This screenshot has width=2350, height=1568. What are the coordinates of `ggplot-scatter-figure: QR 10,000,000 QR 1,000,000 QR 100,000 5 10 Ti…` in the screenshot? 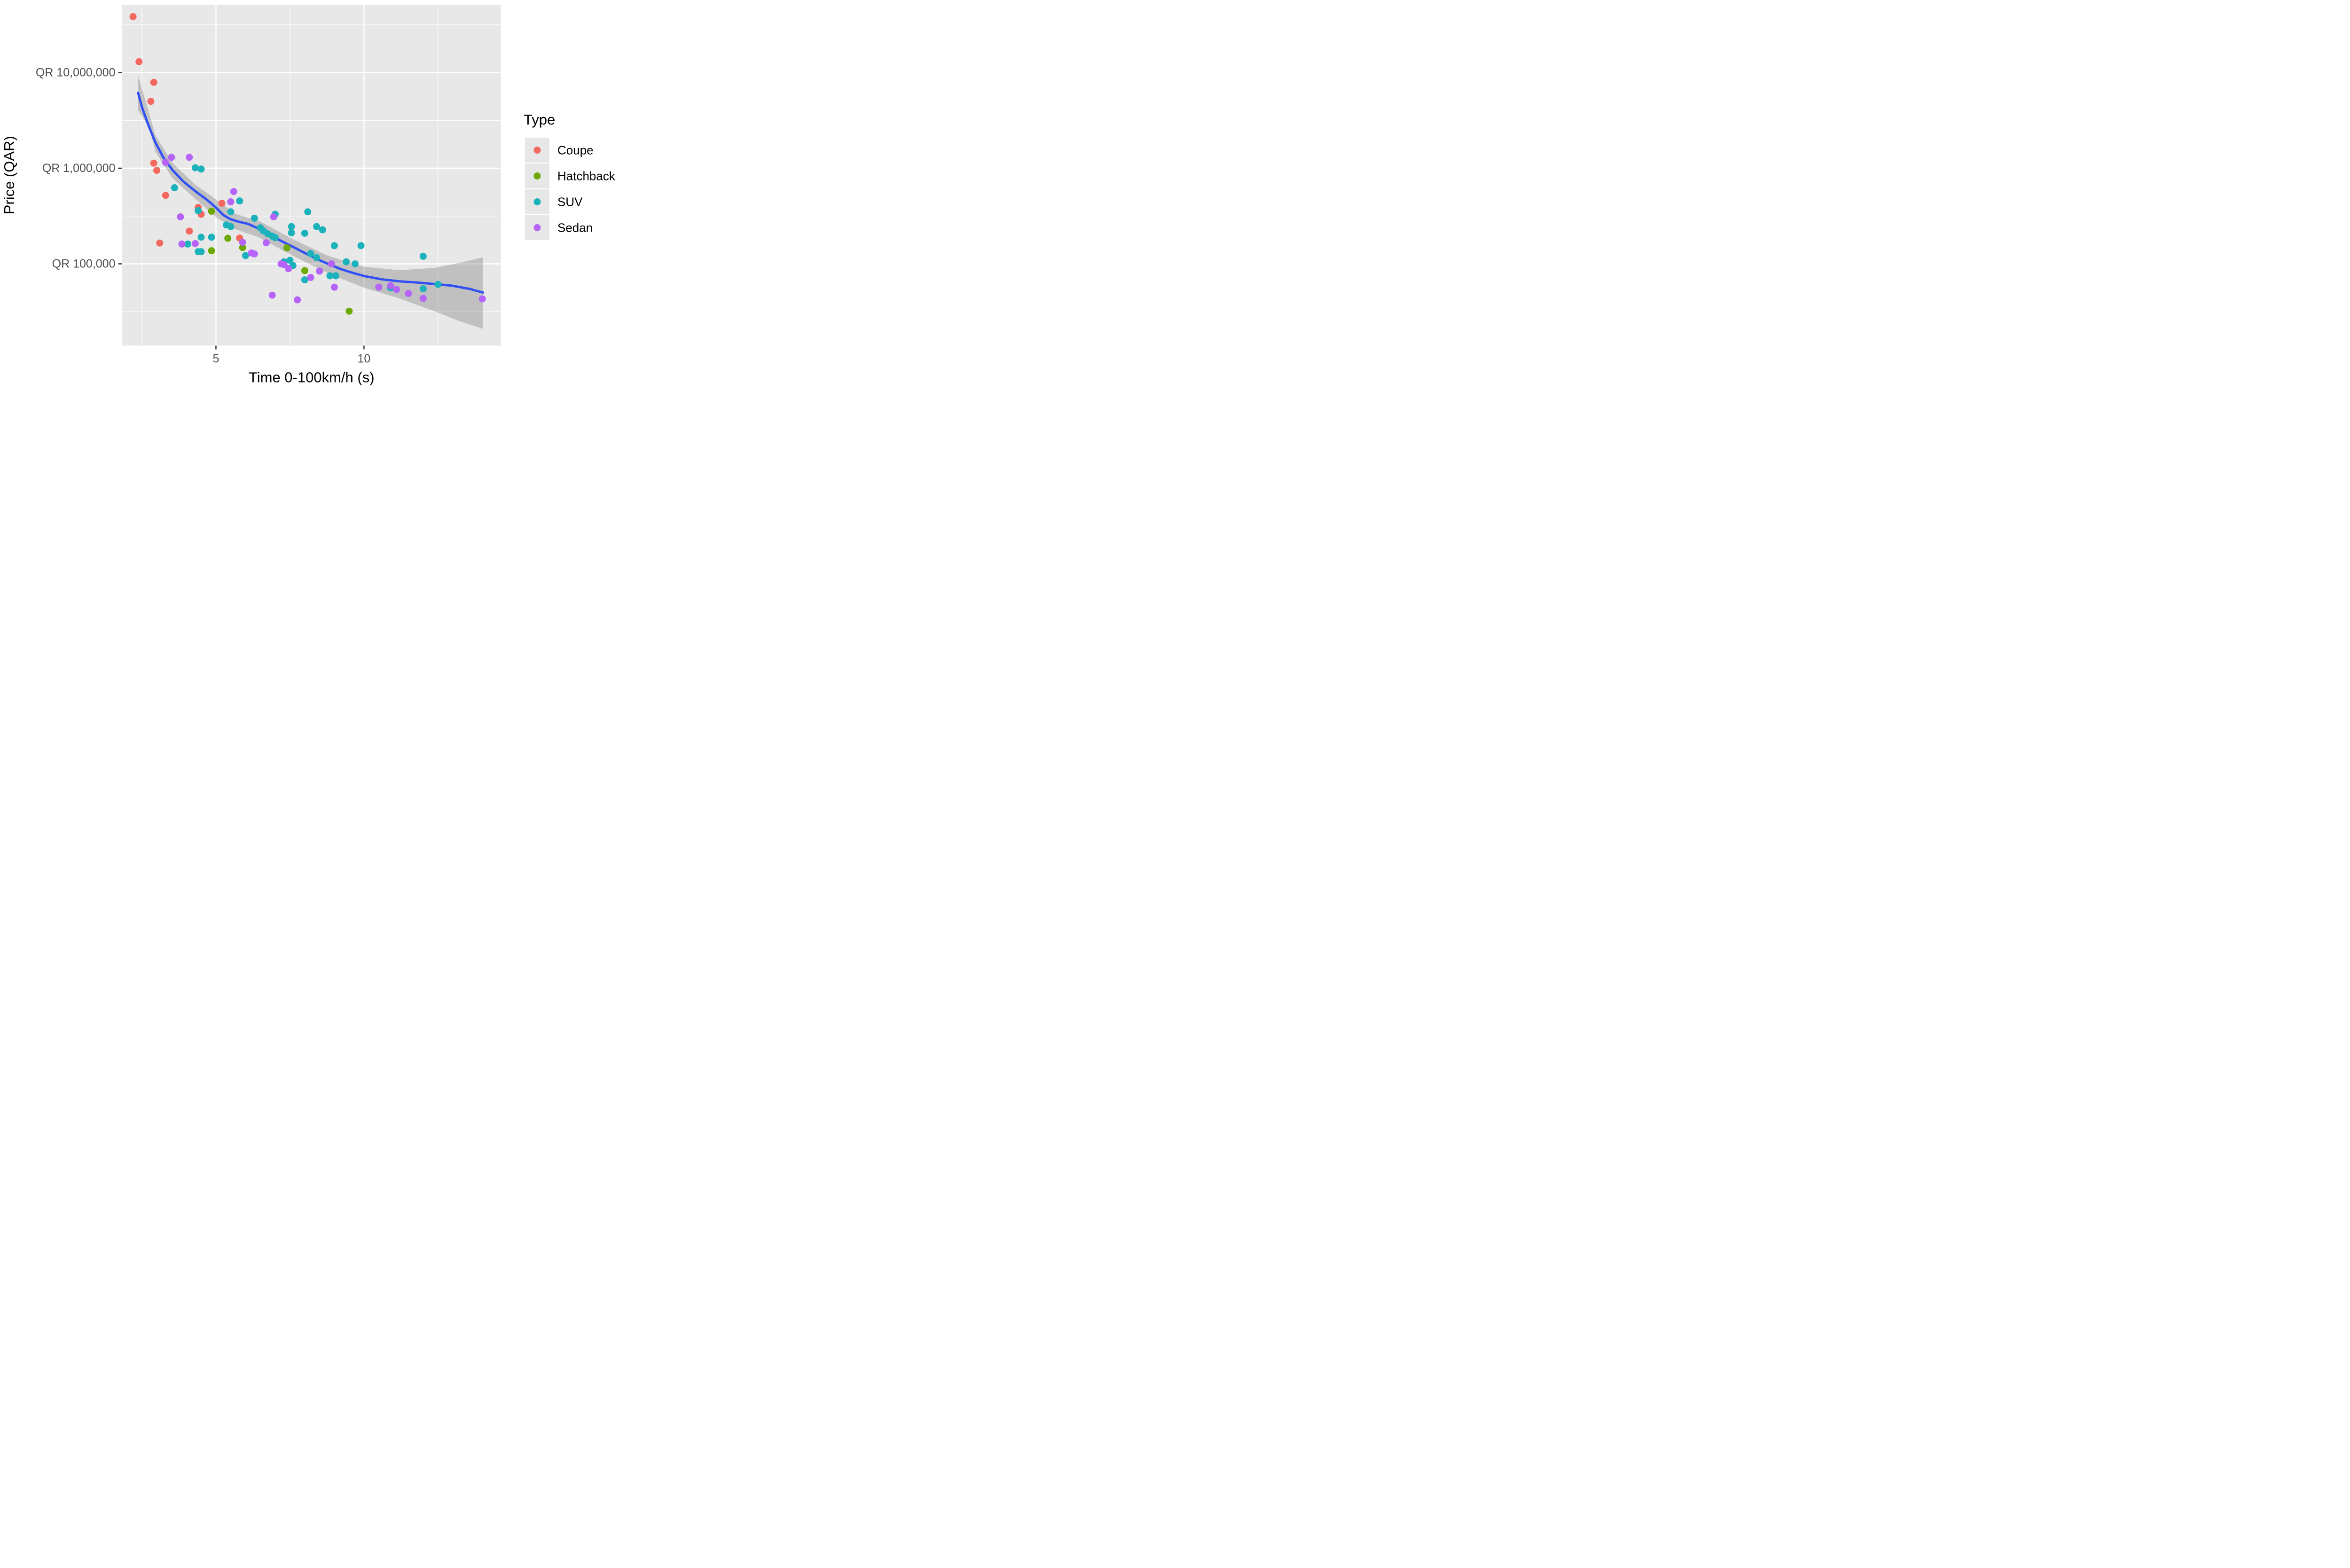 It's located at (317, 196).